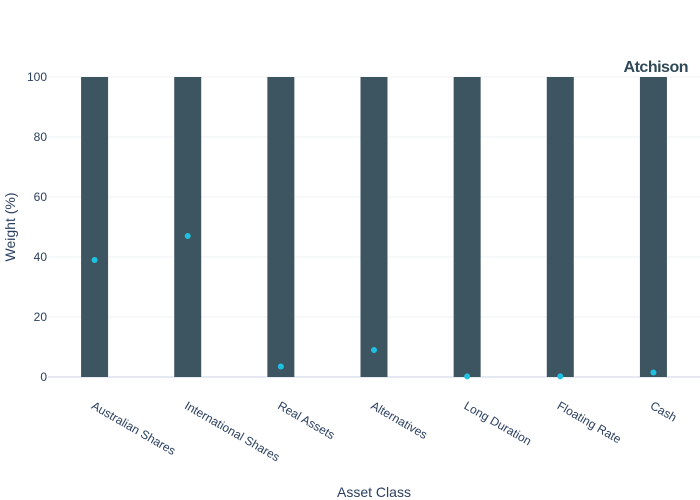  Describe the element at coordinates (374, 492) in the screenshot. I see `x-axis-title: Asset Class` at that location.